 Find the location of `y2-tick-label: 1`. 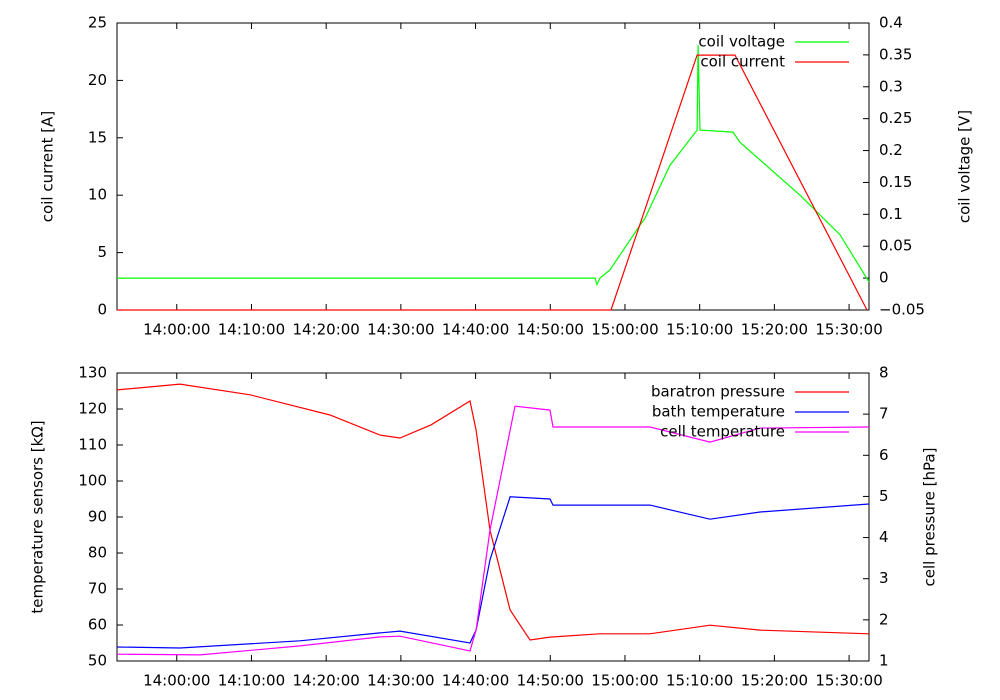

y2-tick-label: 1 is located at coordinates (884, 661).